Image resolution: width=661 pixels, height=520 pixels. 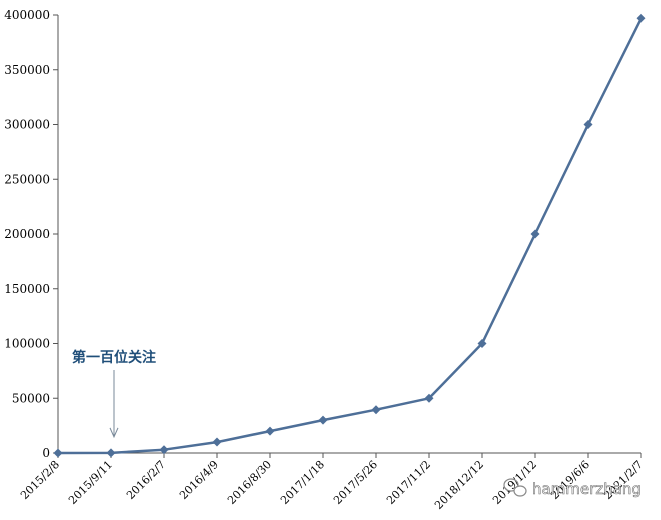 What do you see at coordinates (249, 482) in the screenshot?
I see `x-tick-label: 2016/8/30` at bounding box center [249, 482].